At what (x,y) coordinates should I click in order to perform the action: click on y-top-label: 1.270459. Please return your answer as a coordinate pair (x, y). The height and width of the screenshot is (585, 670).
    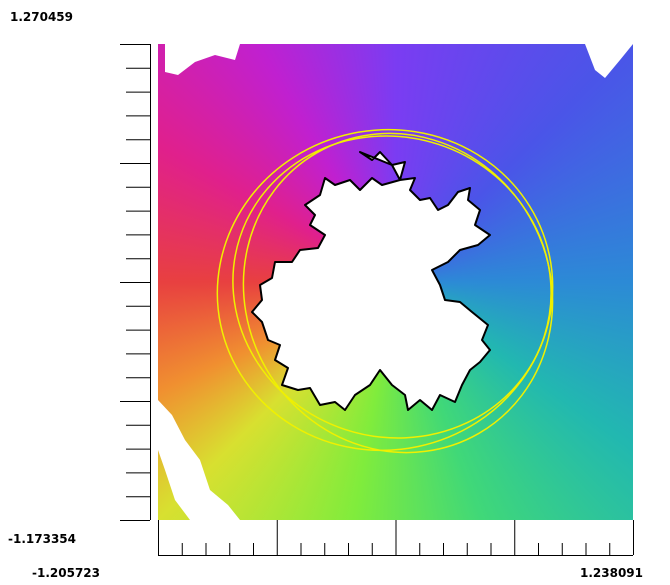
    Looking at the image, I should click on (42, 17).